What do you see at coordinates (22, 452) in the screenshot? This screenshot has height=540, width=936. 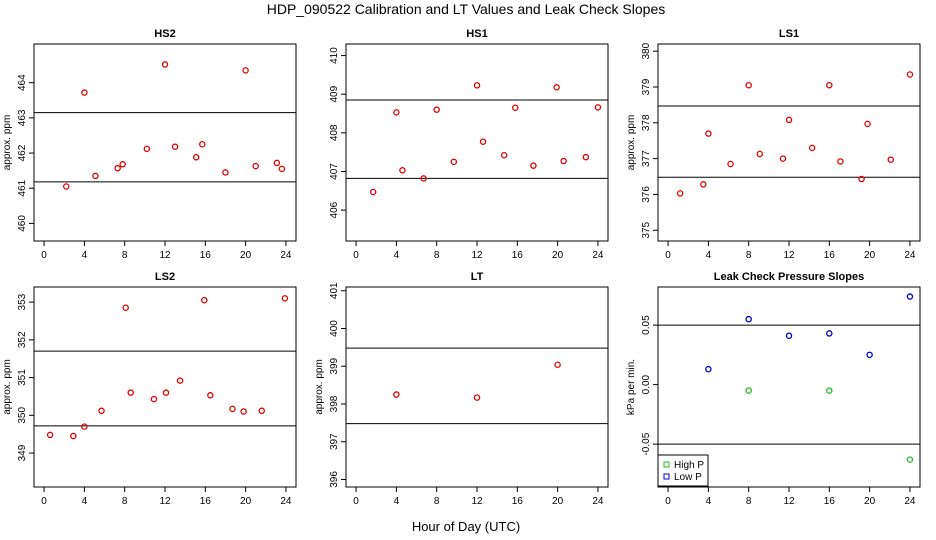 I see `y-tick-label: 349` at bounding box center [22, 452].